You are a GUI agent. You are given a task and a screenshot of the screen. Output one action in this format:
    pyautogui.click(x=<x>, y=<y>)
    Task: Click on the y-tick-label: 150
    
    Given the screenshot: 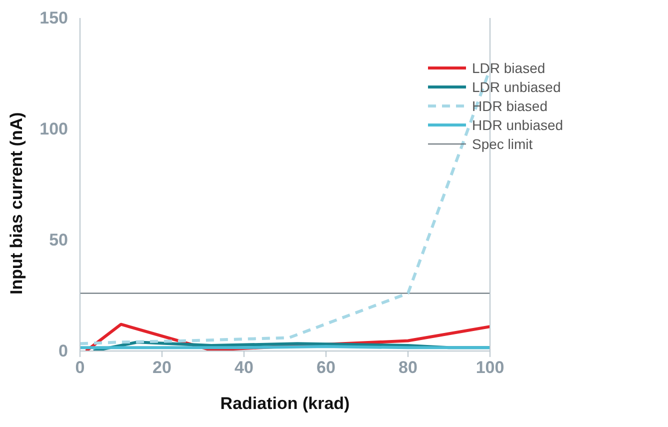 What is the action you would take?
    pyautogui.click(x=54, y=18)
    